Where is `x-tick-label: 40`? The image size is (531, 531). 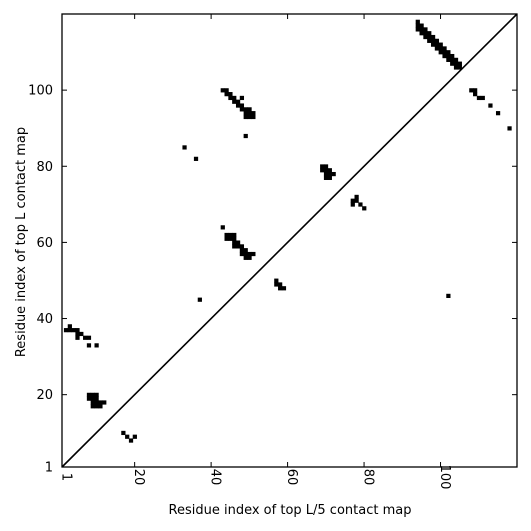
x-tick-label: 40 is located at coordinates (215, 477).